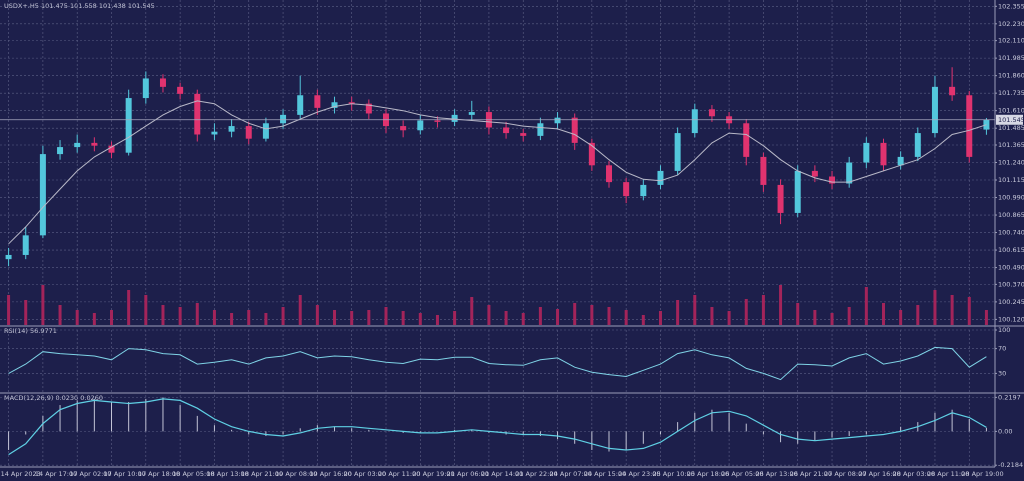 This screenshot has height=481, width=1024. Describe the element at coordinates (536, 474) in the screenshot. I see `x-tick-label: 21 Apr 22:00` at that location.